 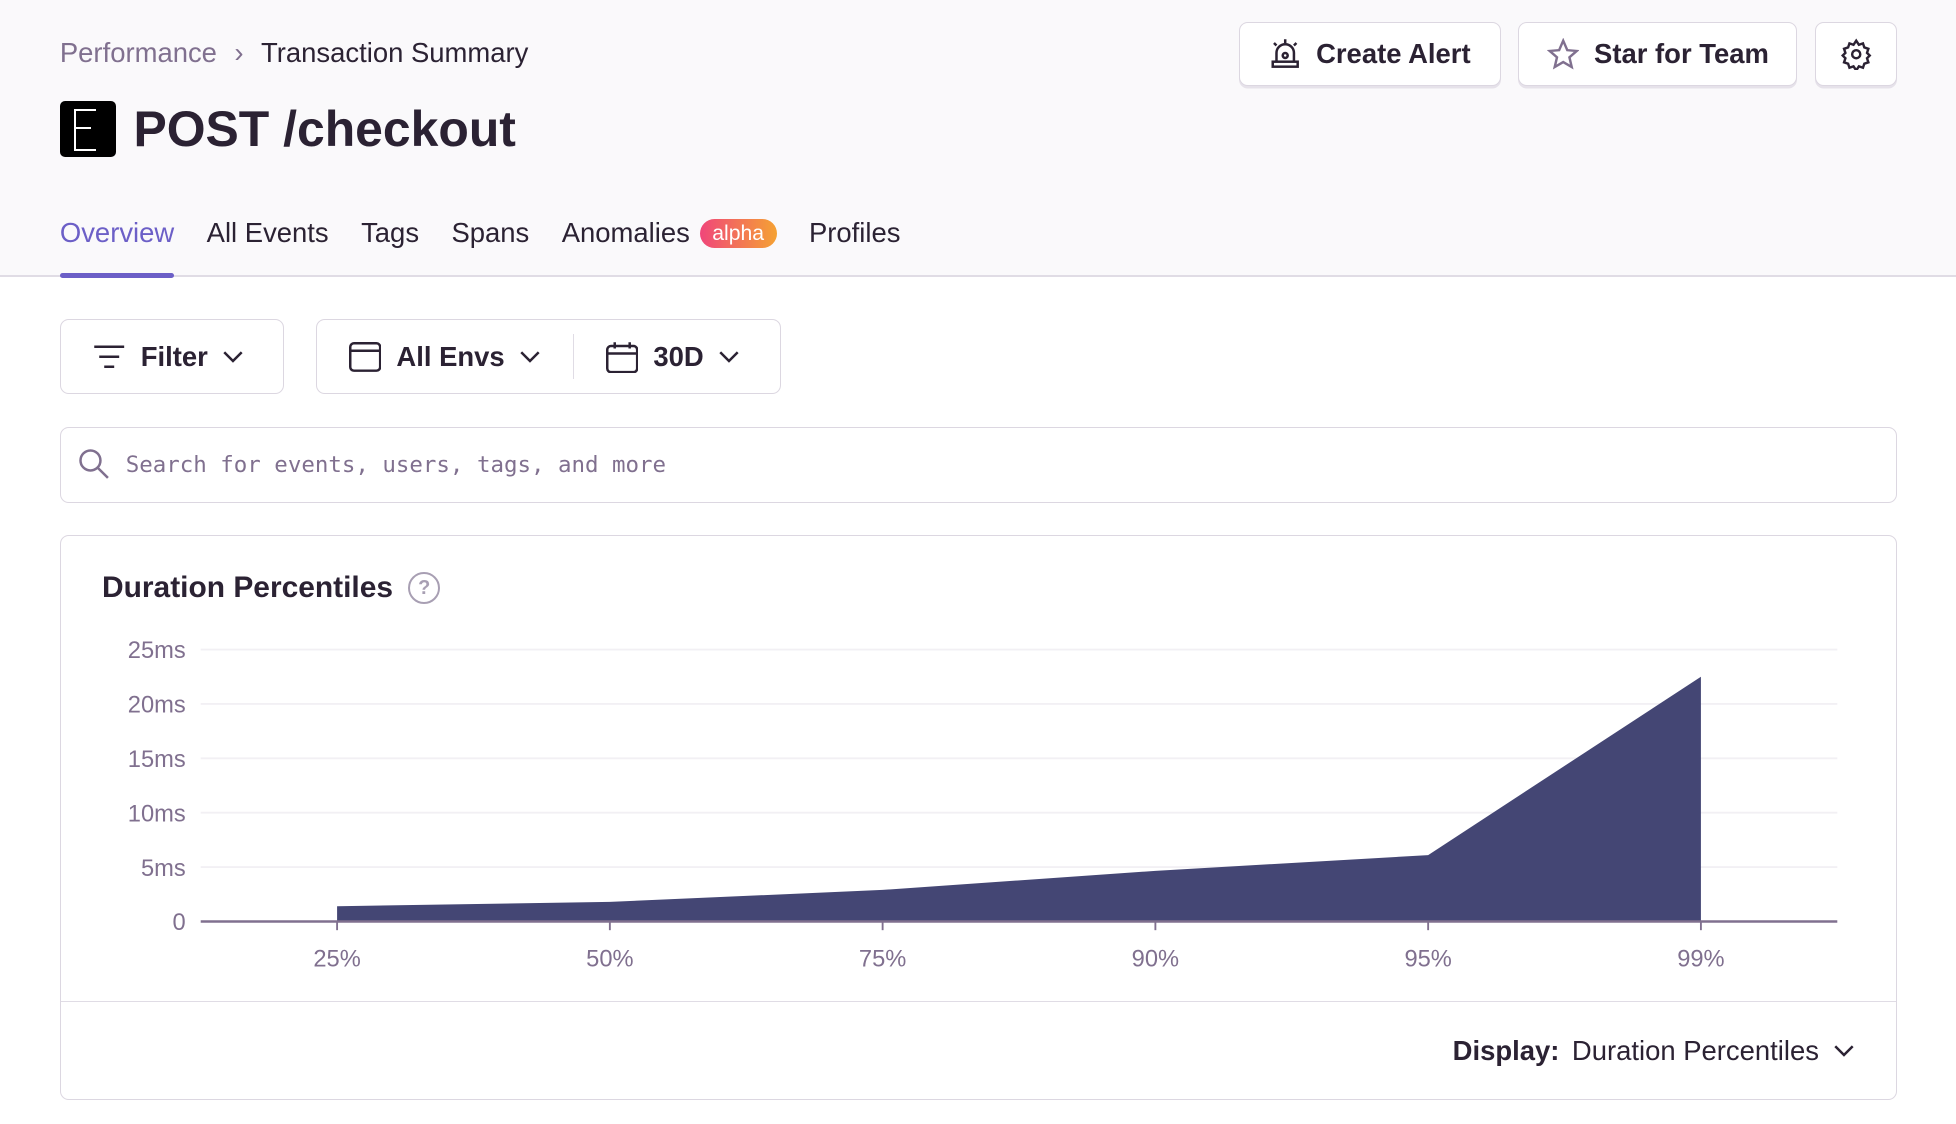 What do you see at coordinates (625, 233) in the screenshot?
I see `tab-label: Anomalies` at bounding box center [625, 233].